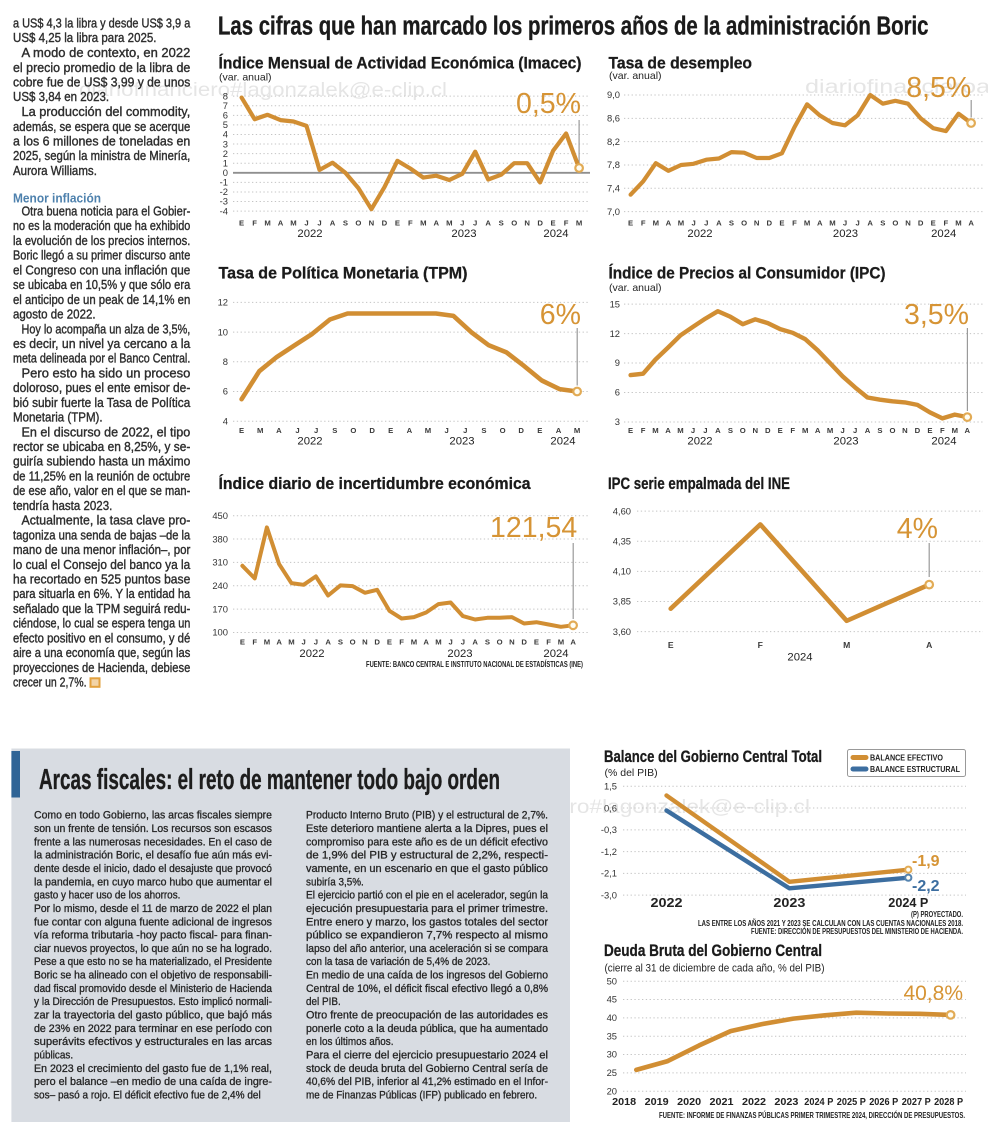 This screenshot has height=1133, width=988. Describe the element at coordinates (375, 483) in the screenshot. I see `svg-text:Índice diario de incertidumbre: Índice diario de incertidumbre económica` at that location.